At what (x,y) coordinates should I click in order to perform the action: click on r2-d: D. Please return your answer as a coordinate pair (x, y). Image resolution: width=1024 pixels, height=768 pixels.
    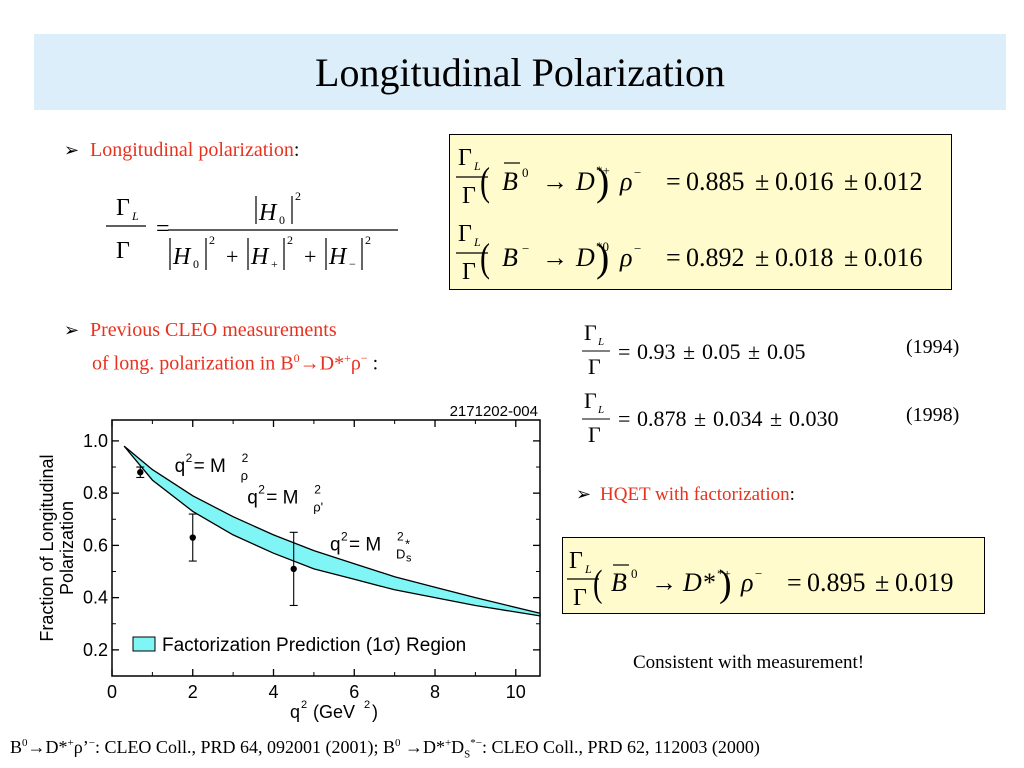
    Looking at the image, I should click on (585, 257).